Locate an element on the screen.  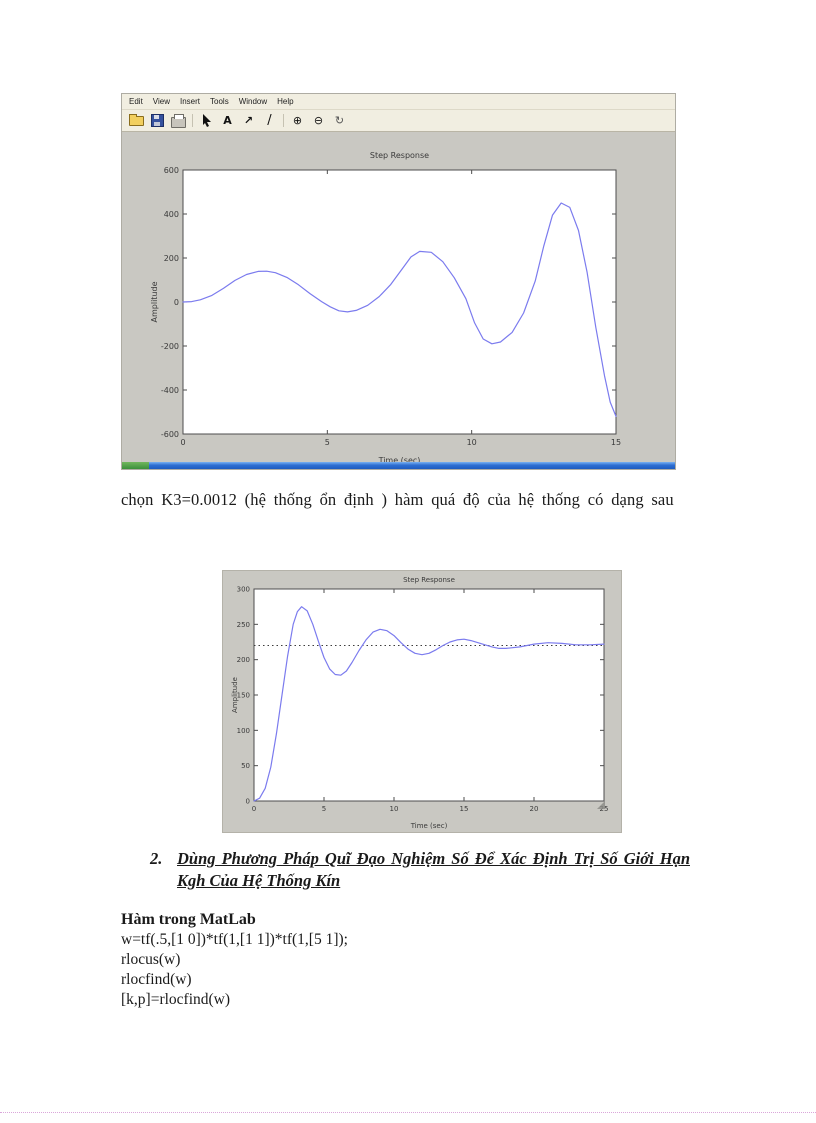
save-button is located at coordinates (157, 120).